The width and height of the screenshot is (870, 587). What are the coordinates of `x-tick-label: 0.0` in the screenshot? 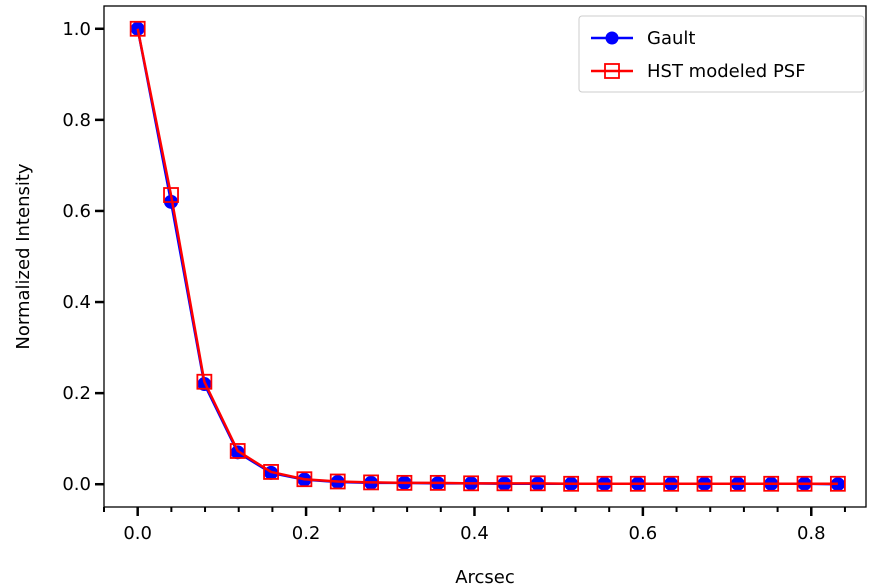 It's located at (137, 533).